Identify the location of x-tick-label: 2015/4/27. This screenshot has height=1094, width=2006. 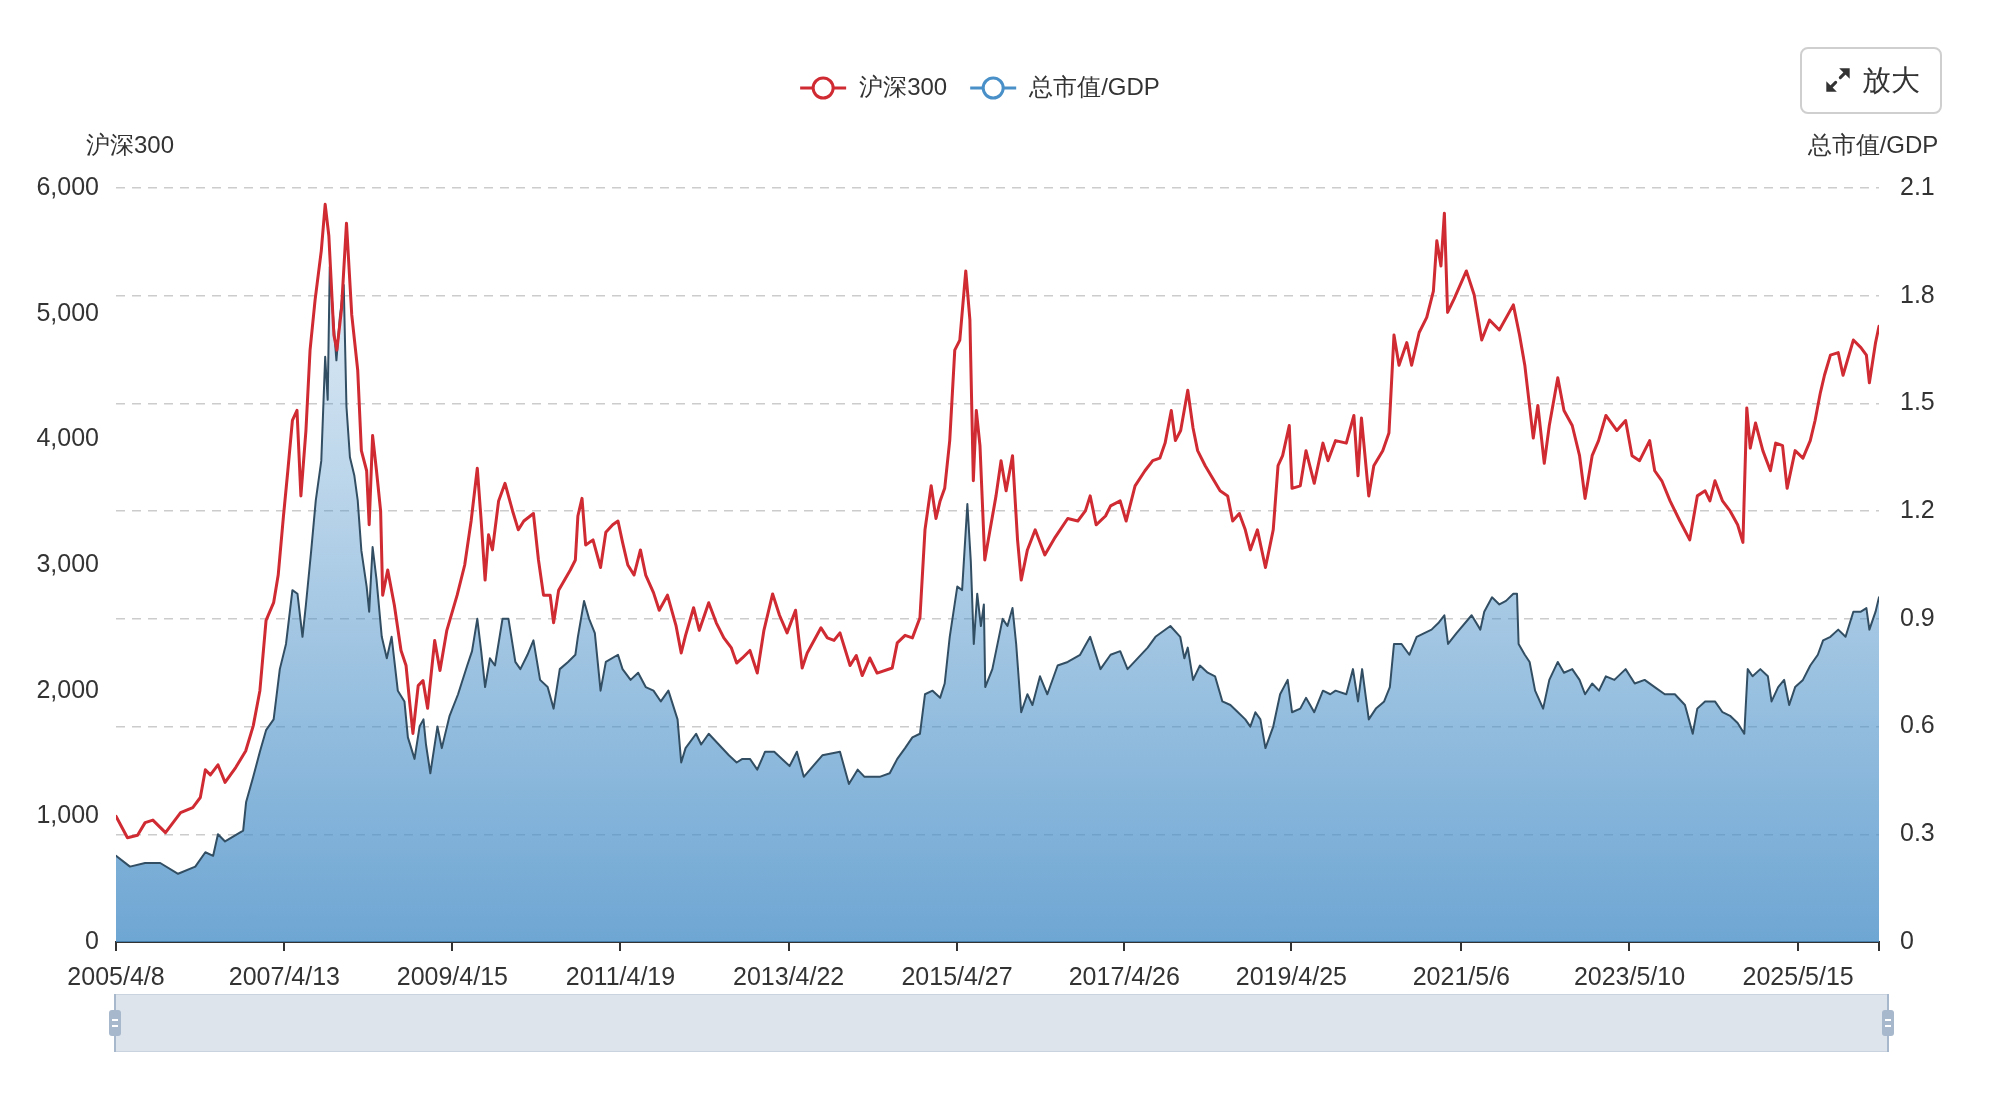
(957, 975).